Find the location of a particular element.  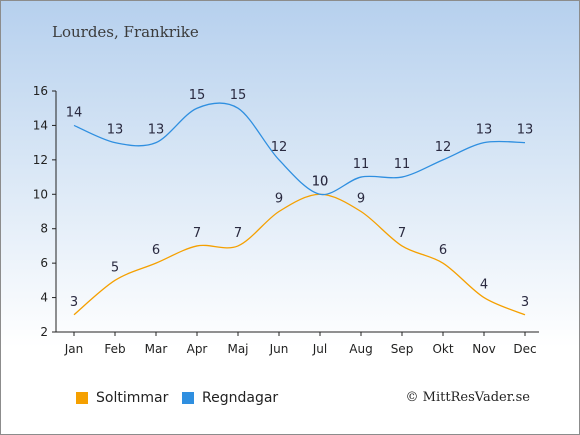

x-tick-label: Feb is located at coordinates (114, 349).